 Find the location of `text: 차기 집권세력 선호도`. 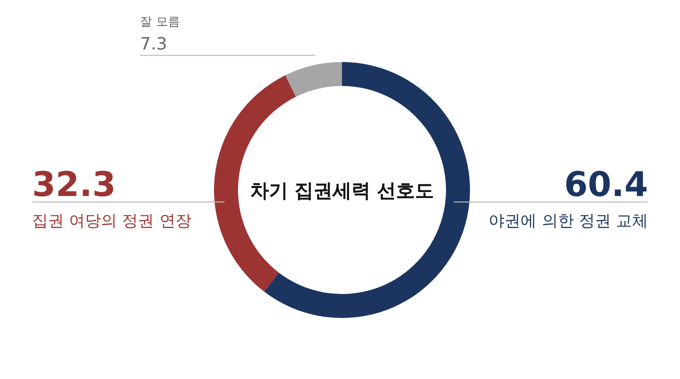

text: 차기 집권세력 선호도 is located at coordinates (342, 191).